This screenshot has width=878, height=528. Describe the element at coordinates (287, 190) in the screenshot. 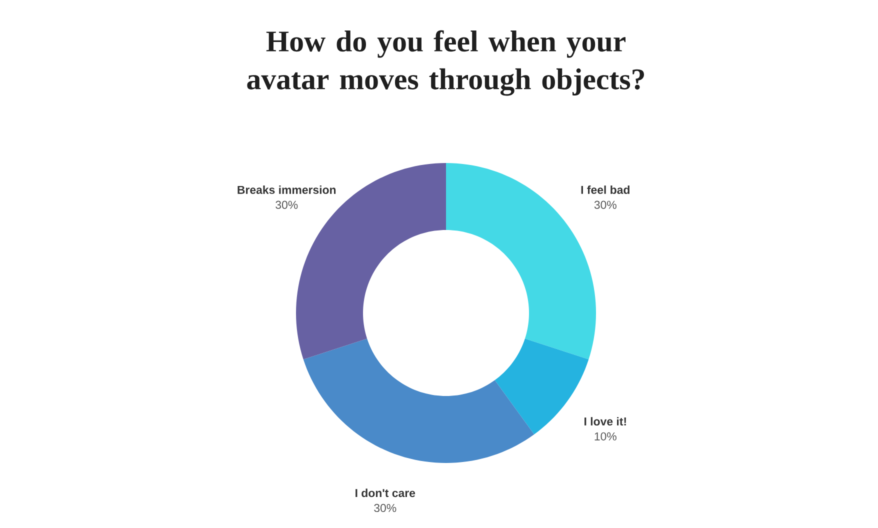

I see `slice-label: Breaks immersion` at that location.